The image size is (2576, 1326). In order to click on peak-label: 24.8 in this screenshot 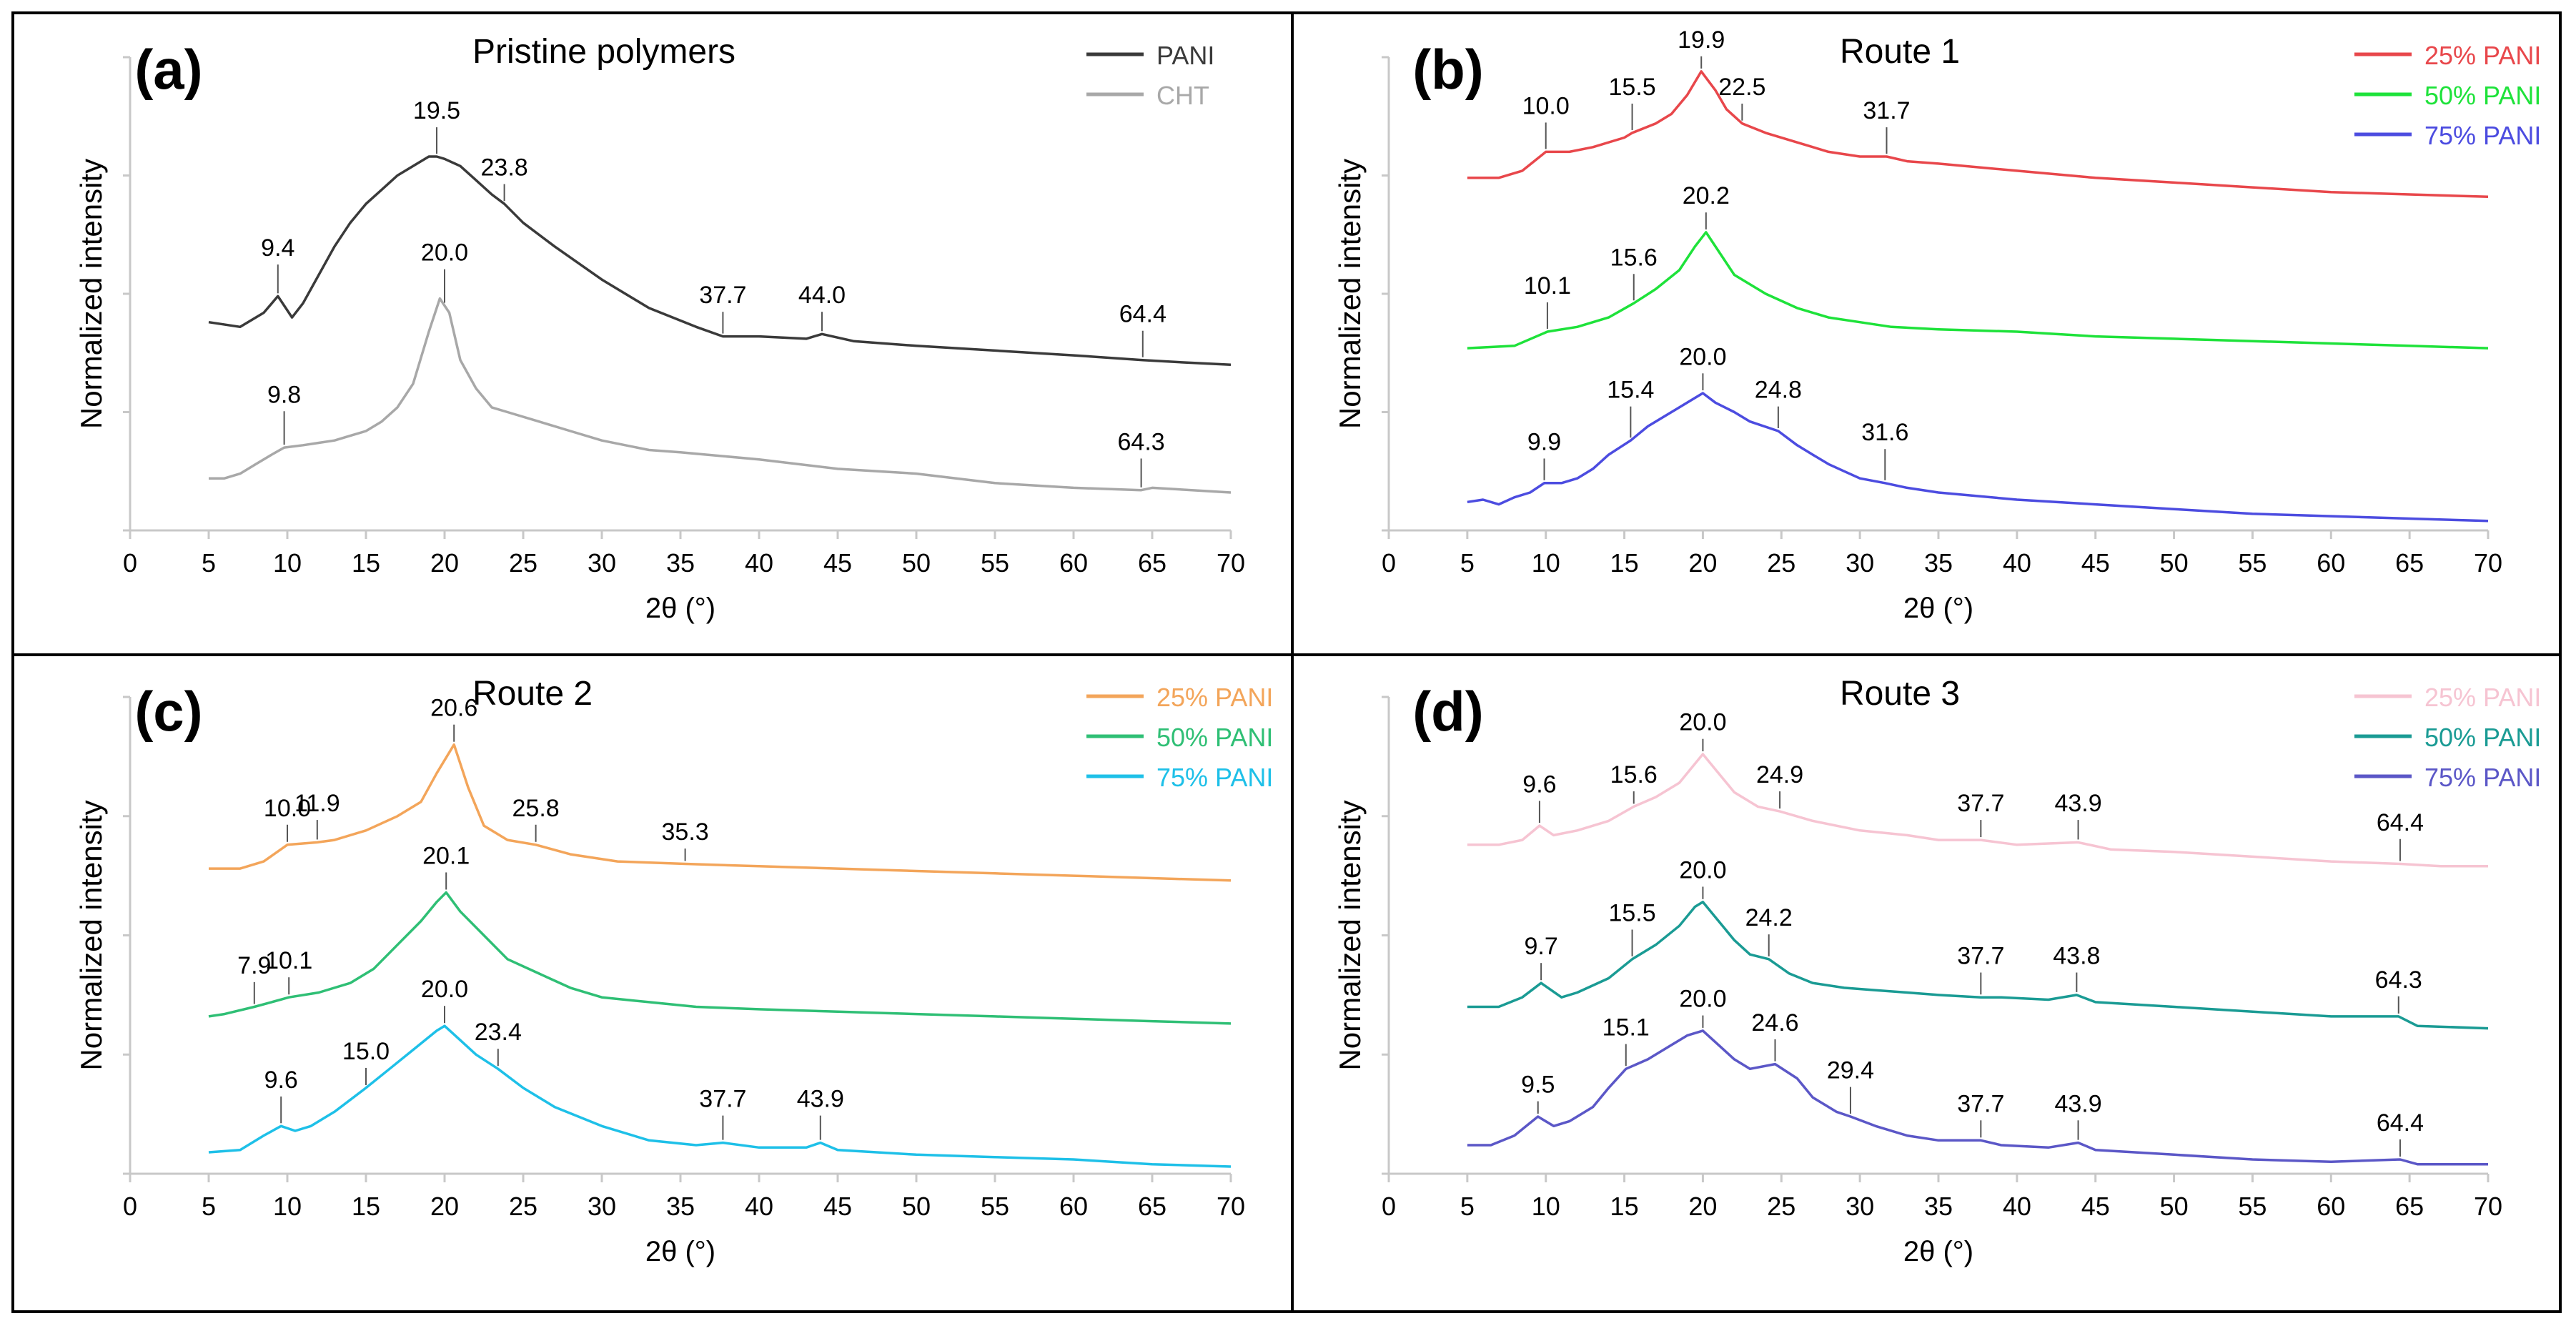, I will do `click(1778, 390)`.